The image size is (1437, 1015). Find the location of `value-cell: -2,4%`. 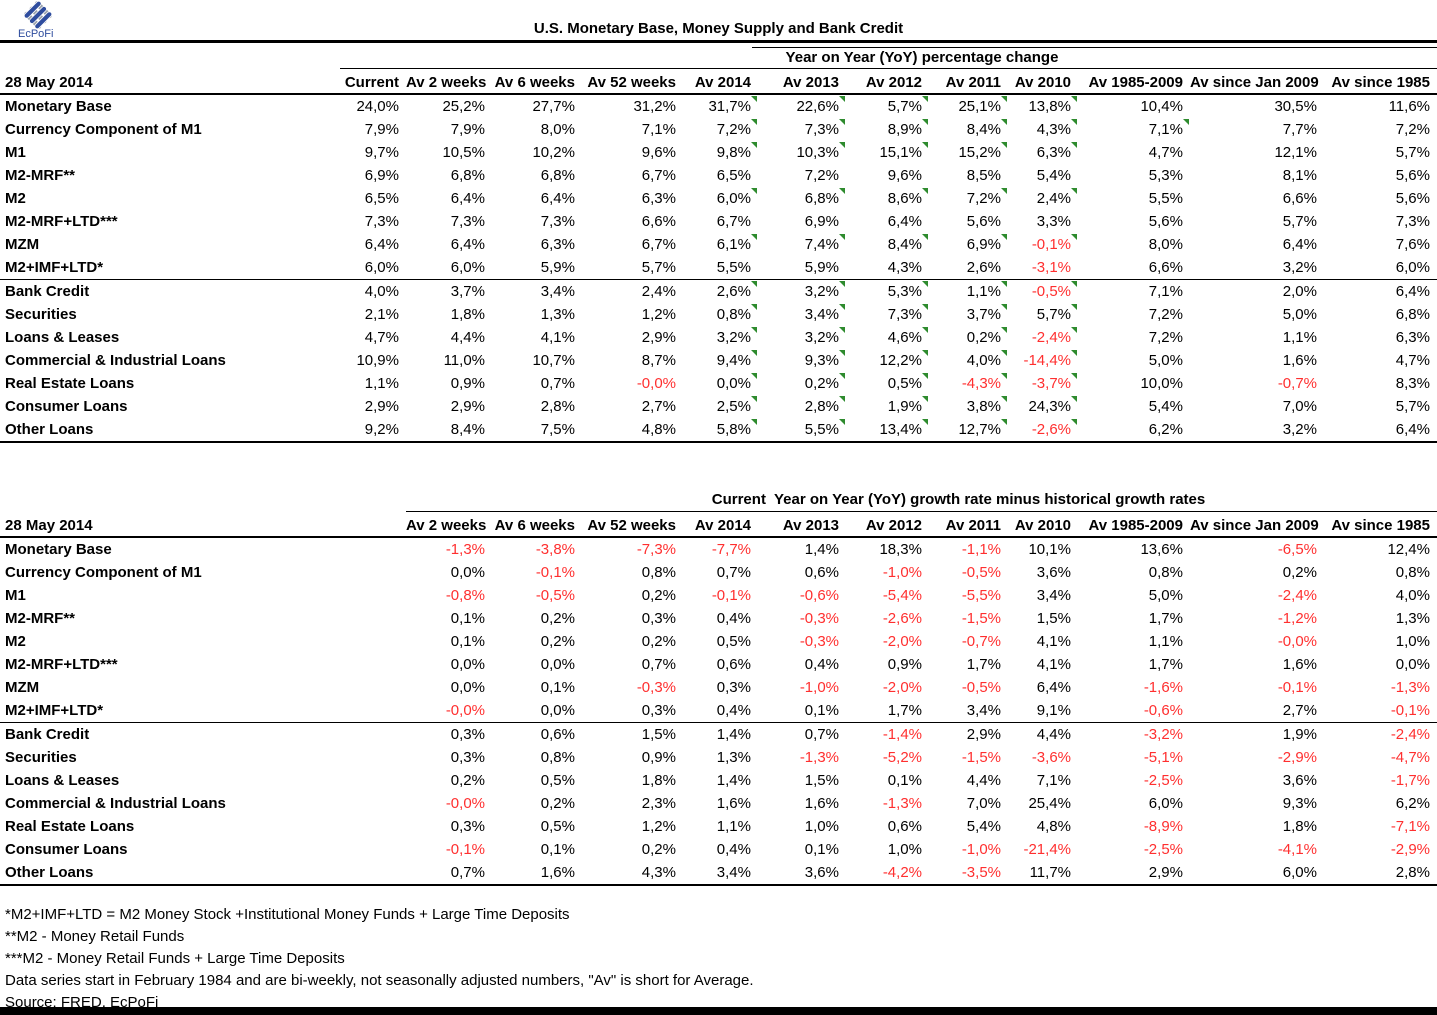

value-cell: -2,4% is located at coordinates (1043, 337).